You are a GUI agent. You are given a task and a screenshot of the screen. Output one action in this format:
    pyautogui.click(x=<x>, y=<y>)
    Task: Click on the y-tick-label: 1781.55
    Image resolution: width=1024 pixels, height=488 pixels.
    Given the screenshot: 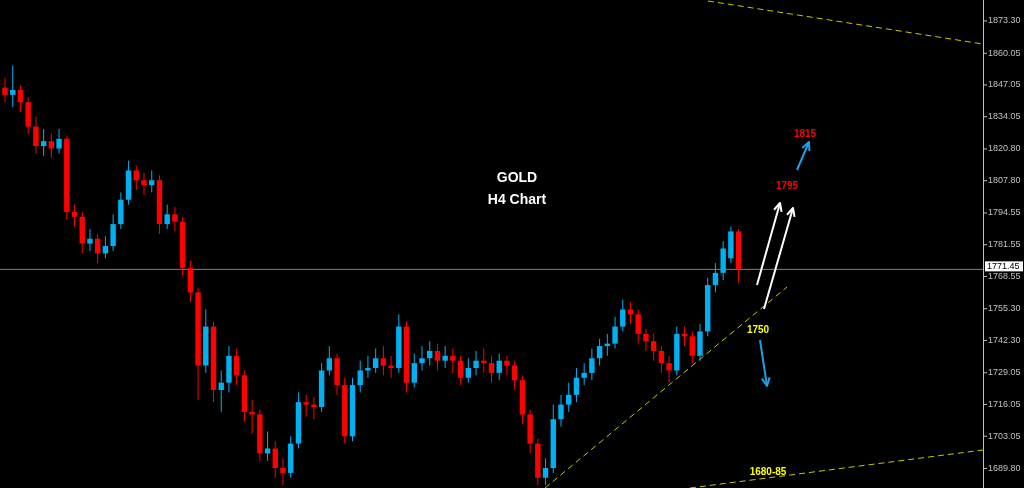 What is the action you would take?
    pyautogui.click(x=1004, y=244)
    